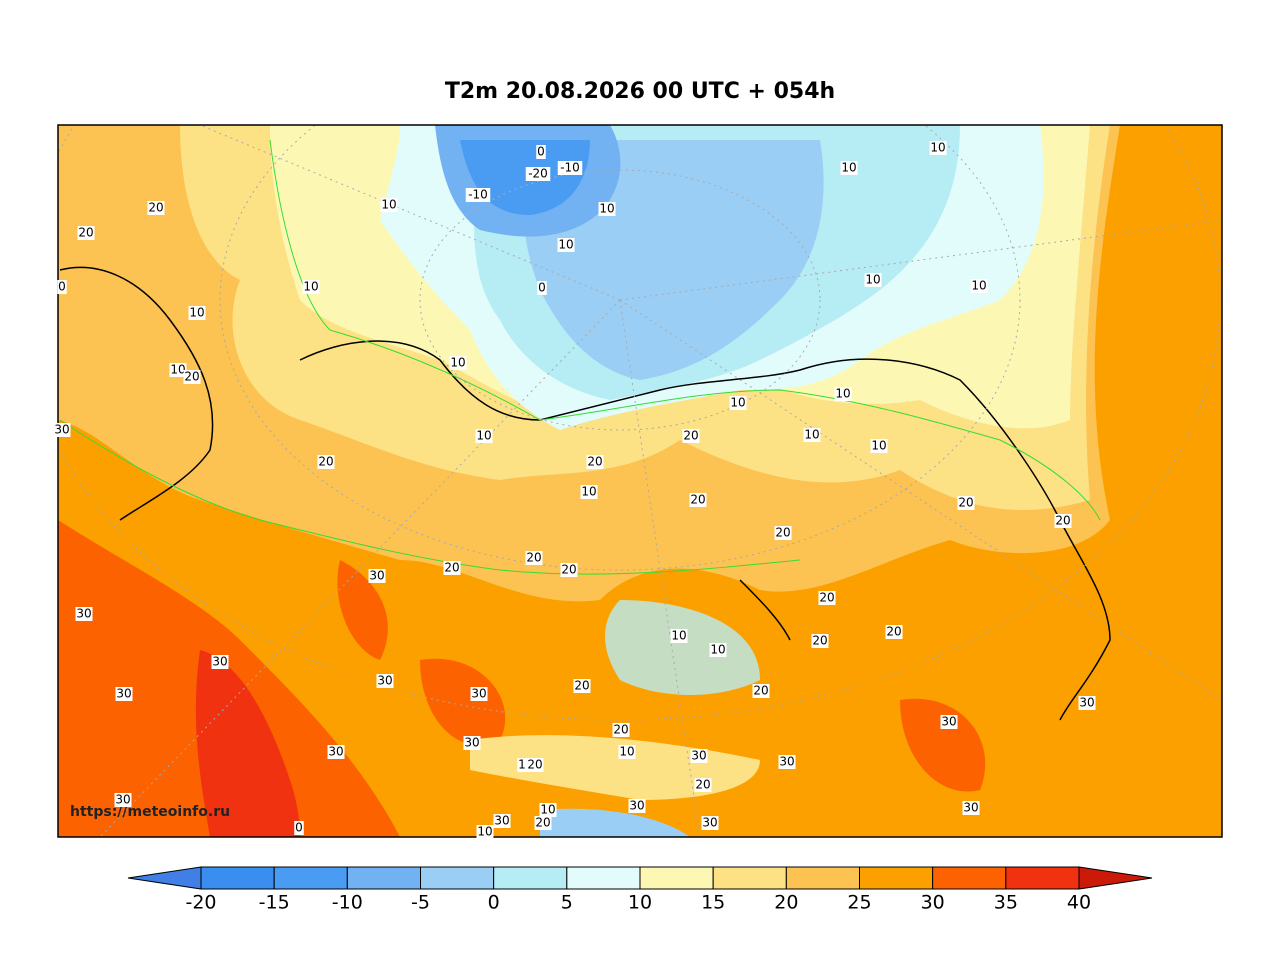  What do you see at coordinates (713, 903) in the screenshot?
I see `colorbar-tick-label: 15` at bounding box center [713, 903].